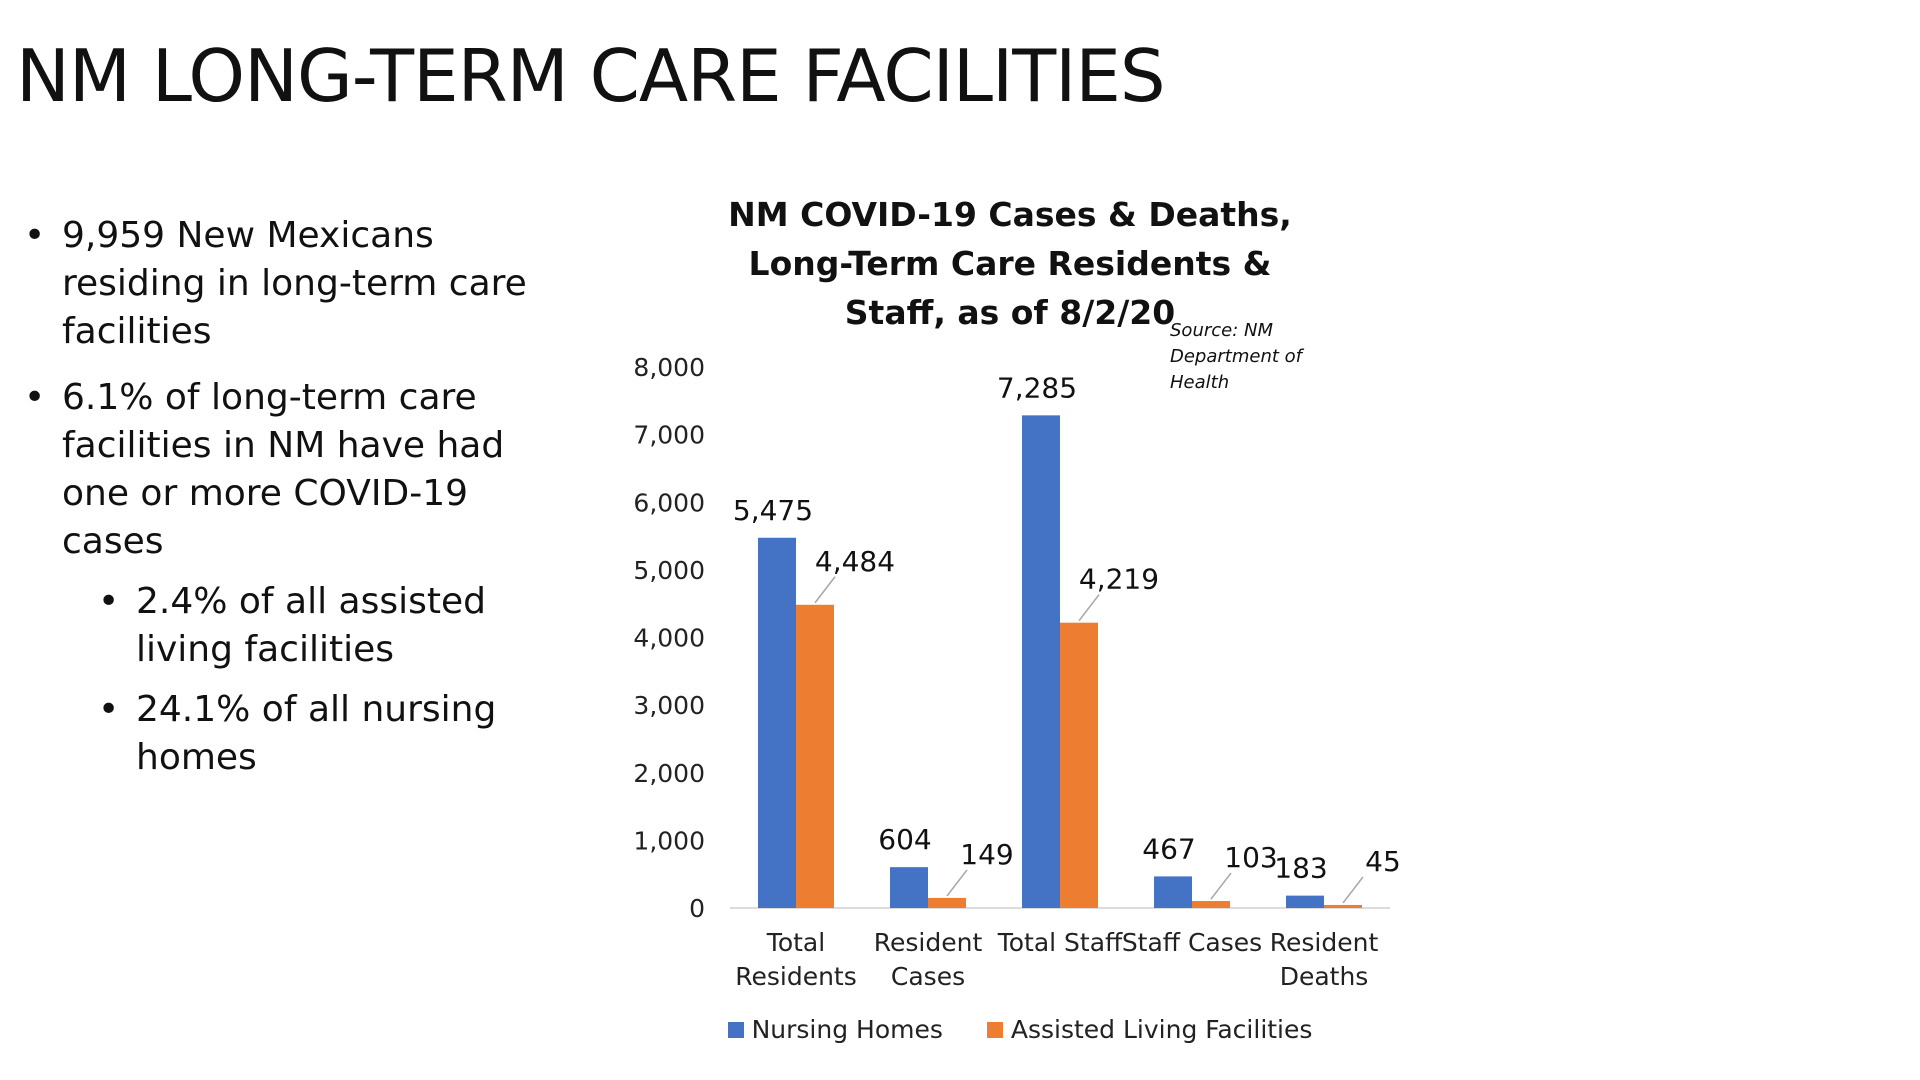 Image resolution: width=1920 pixels, height=1080 pixels. What do you see at coordinates (669, 705) in the screenshot?
I see `y-tick-label: 3,000` at bounding box center [669, 705].